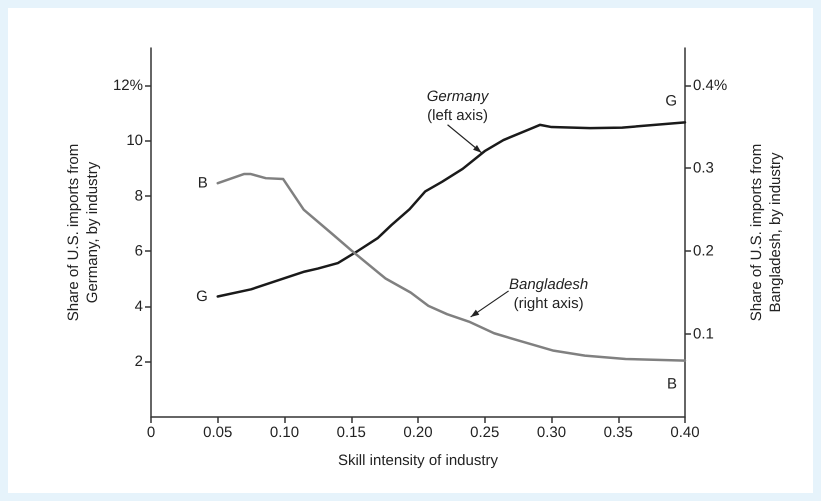  I want to click on x-tick-label: 0.20, so click(418, 432).